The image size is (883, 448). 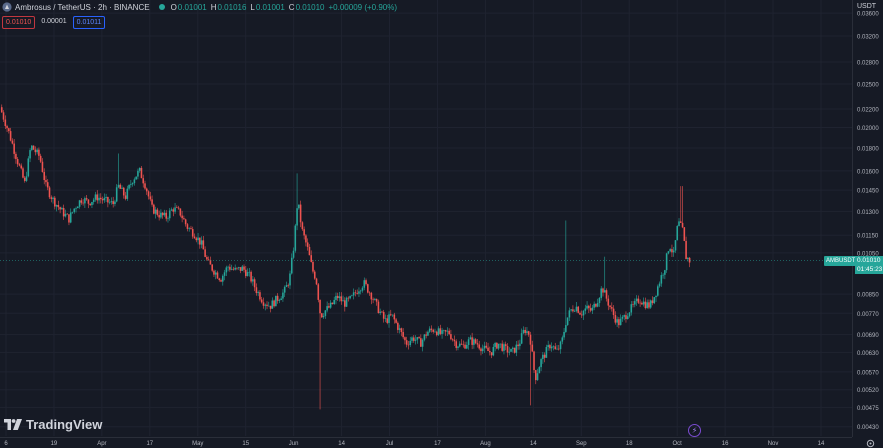 I want to click on lightning-icon: ⚡, so click(x=694, y=430).